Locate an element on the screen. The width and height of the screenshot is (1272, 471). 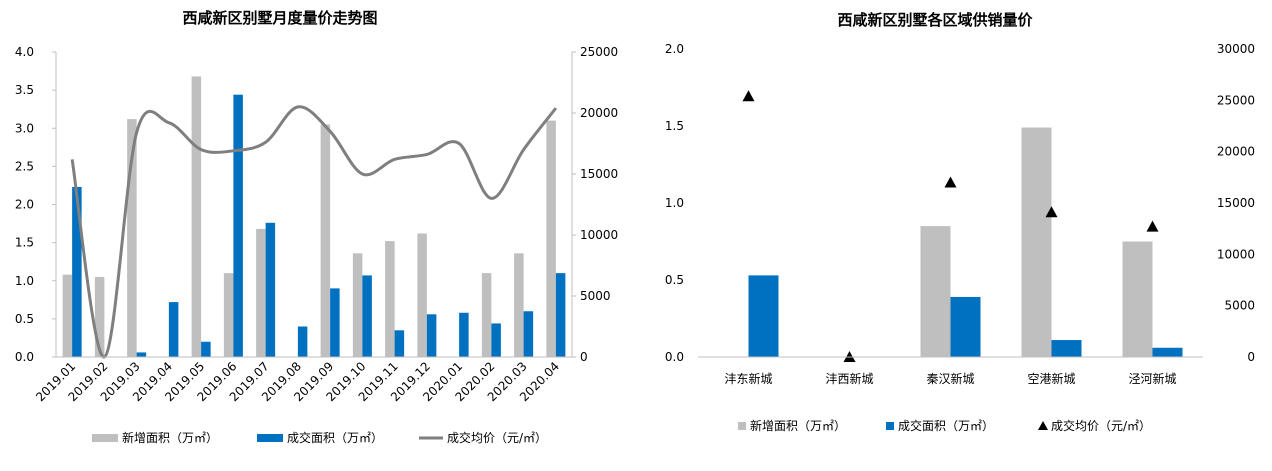
y-right-tick-label: 30000 is located at coordinates (1236, 49).